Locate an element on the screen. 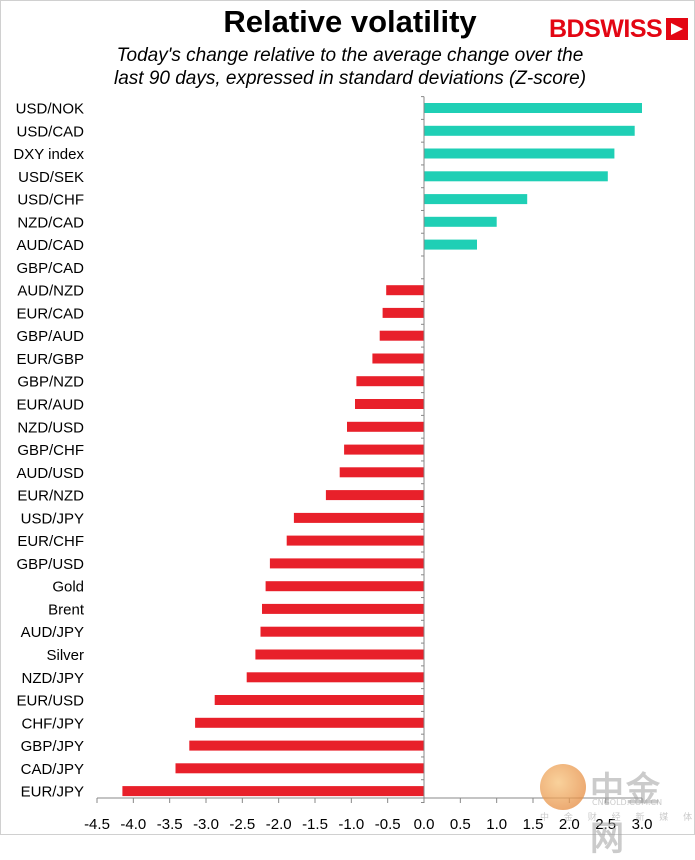 This screenshot has height=860, width=695. bar-gbp-jpy is located at coordinates (306, 745).